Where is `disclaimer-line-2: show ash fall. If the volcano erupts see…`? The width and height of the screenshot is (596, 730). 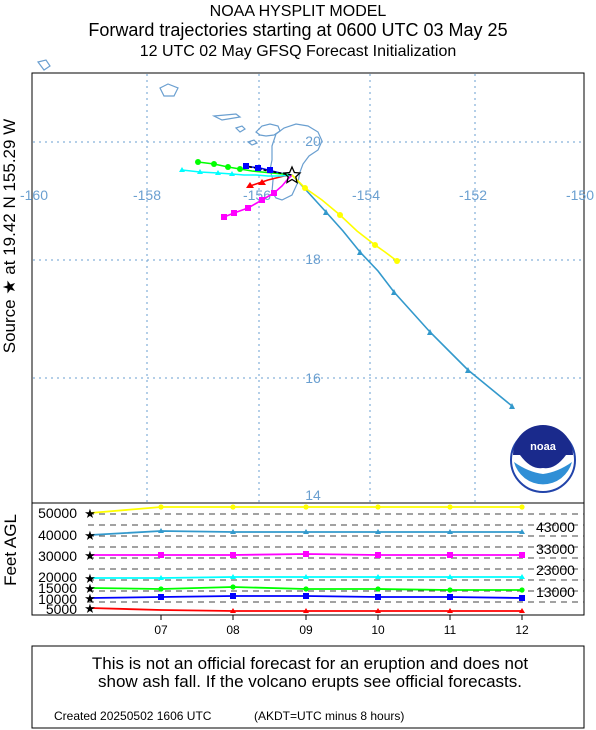 disclaimer-line-2: show ash fall. If the volcano erupts see… is located at coordinates (310, 681).